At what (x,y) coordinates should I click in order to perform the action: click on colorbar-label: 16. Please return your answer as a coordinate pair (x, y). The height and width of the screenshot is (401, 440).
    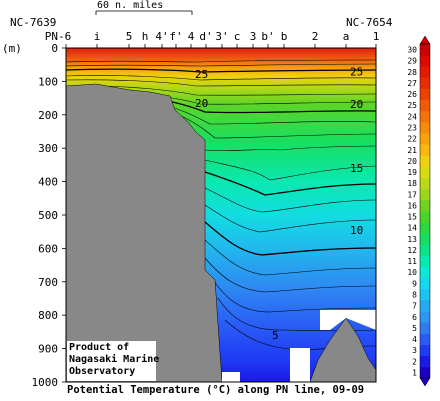
    Looking at the image, I should click on (412, 205).